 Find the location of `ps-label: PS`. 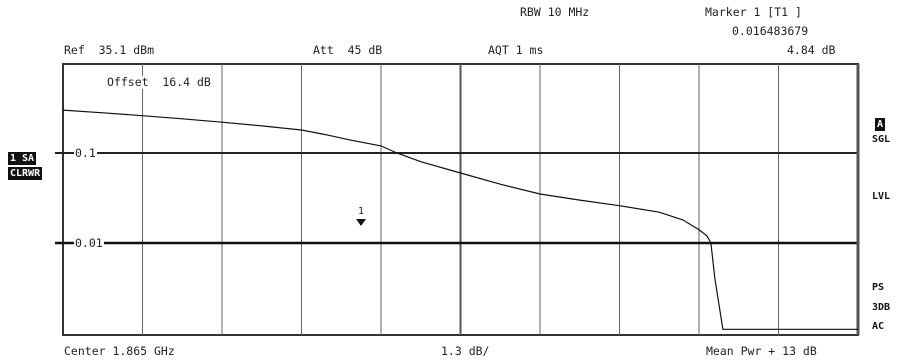

ps-label: PS is located at coordinates (878, 287).